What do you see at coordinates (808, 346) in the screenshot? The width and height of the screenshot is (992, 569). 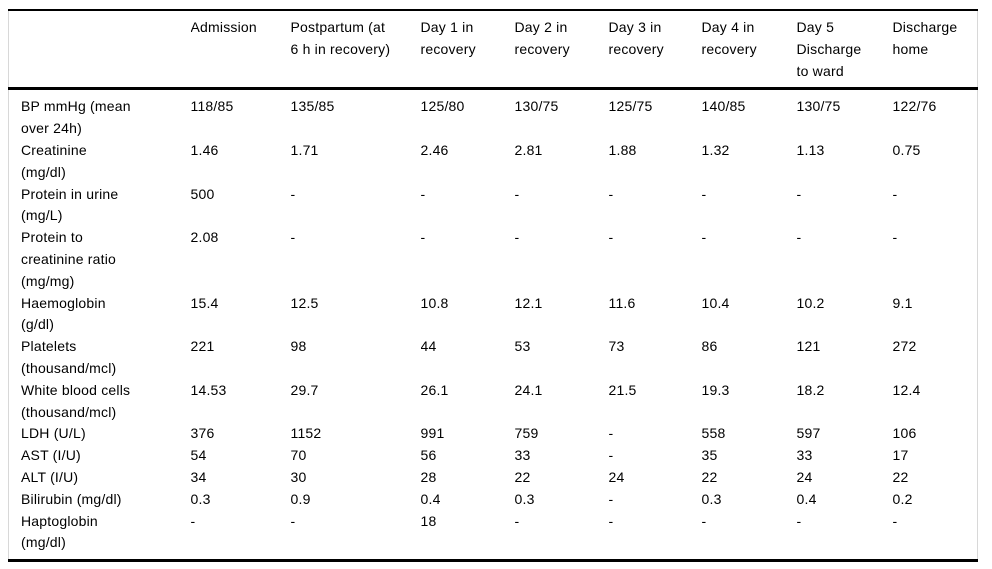 I see `value-cell: 121` at bounding box center [808, 346].